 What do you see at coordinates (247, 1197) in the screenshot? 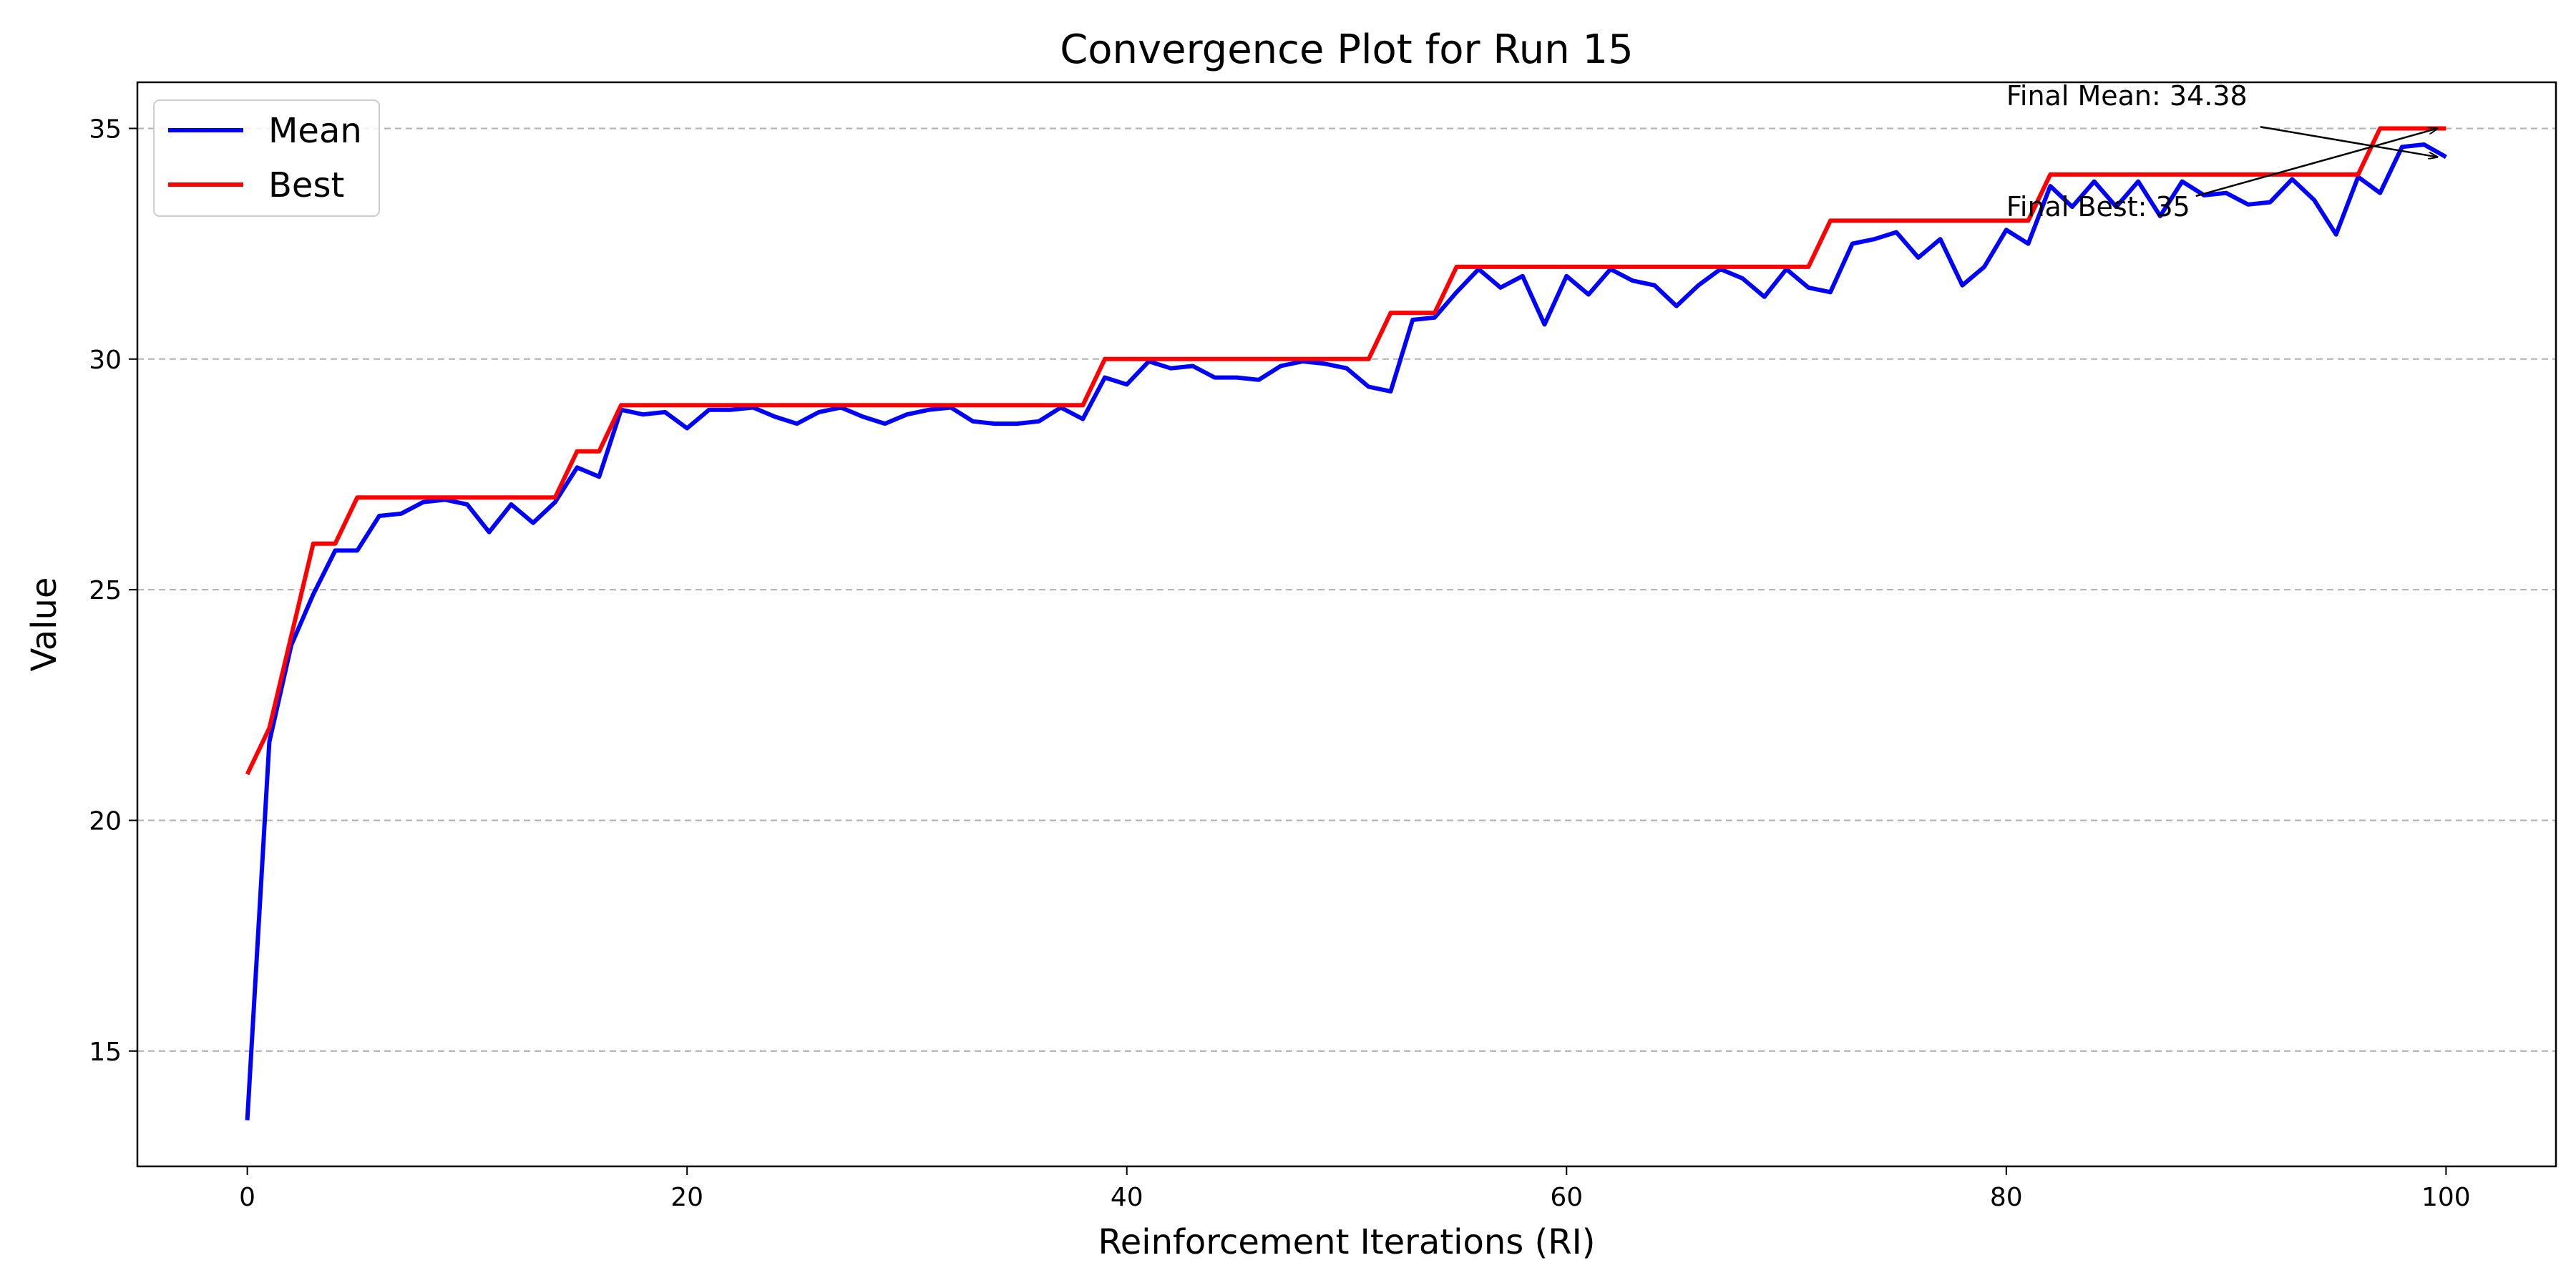
I see `x-tick-label: 0` at bounding box center [247, 1197].